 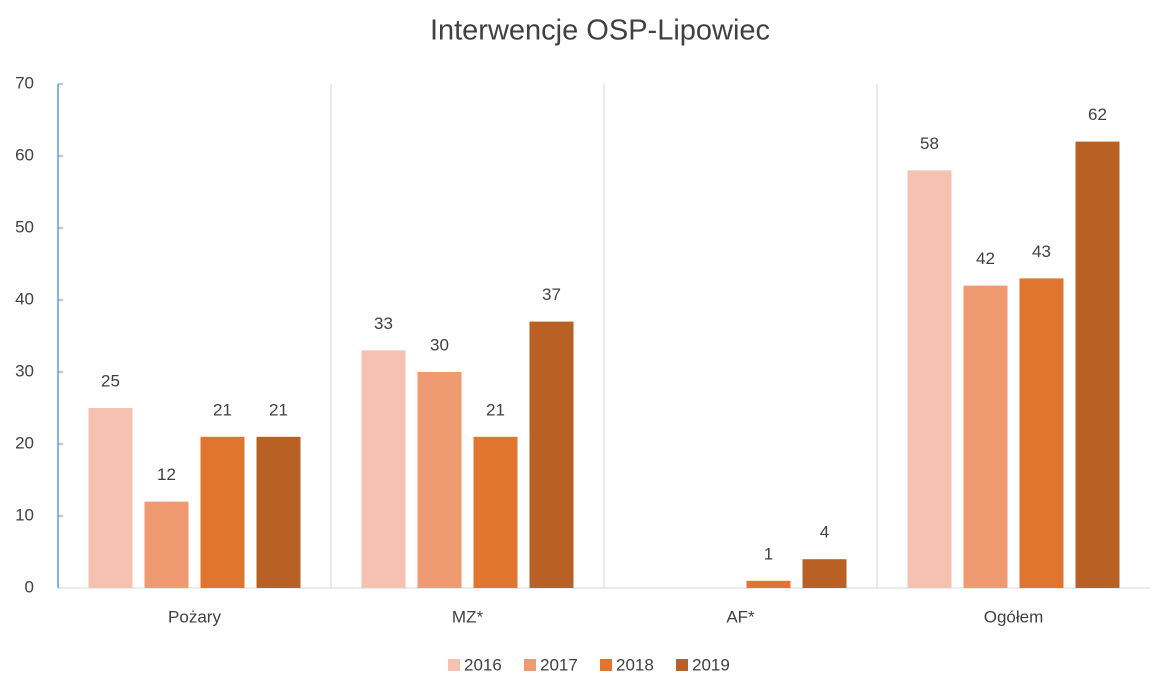 I want to click on legend-label: 2016, so click(x=483, y=664).